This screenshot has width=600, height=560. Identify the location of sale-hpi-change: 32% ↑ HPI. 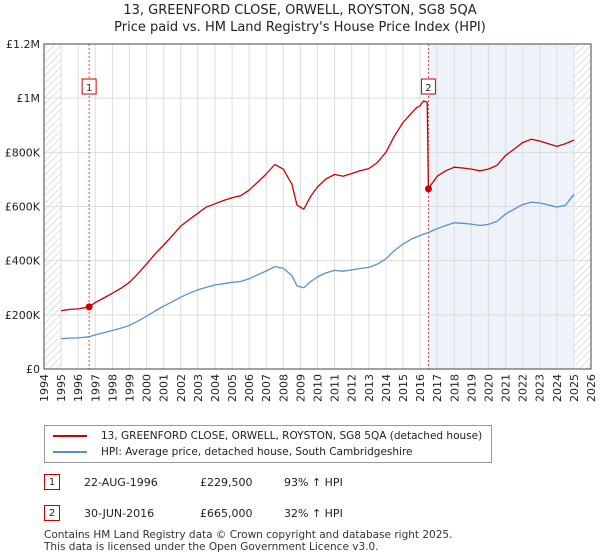
(313, 513).